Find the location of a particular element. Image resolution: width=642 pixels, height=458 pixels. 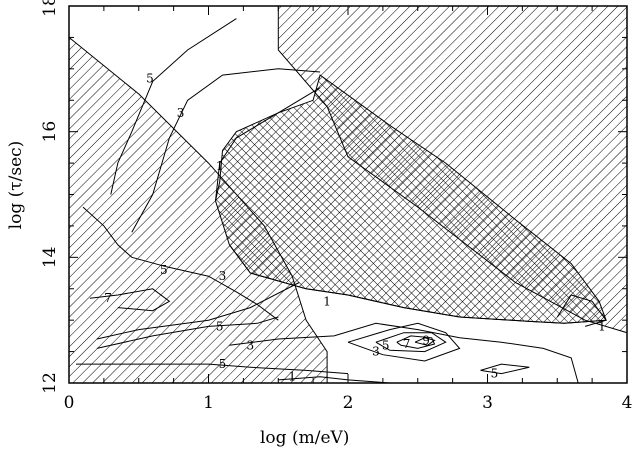

y-tick-label: 12 is located at coordinates (50, 383).